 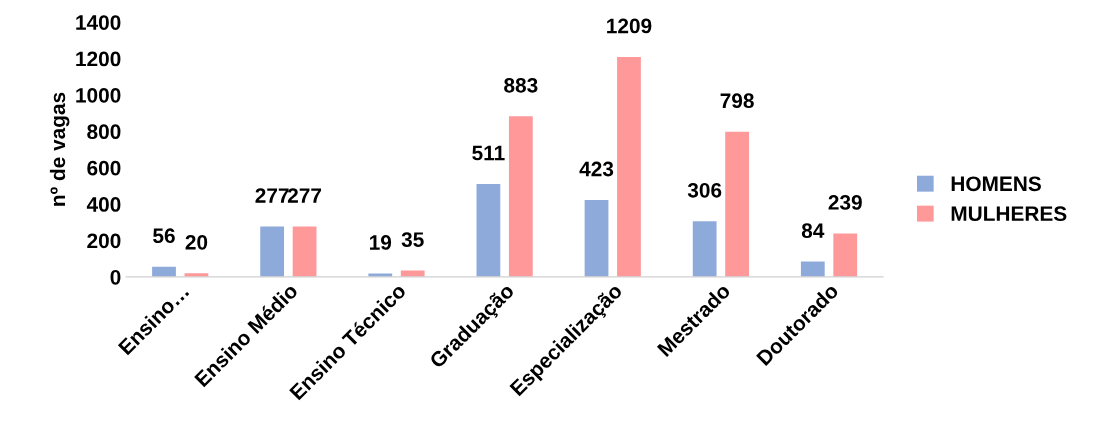 I want to click on data-label: 84, so click(x=813, y=231).